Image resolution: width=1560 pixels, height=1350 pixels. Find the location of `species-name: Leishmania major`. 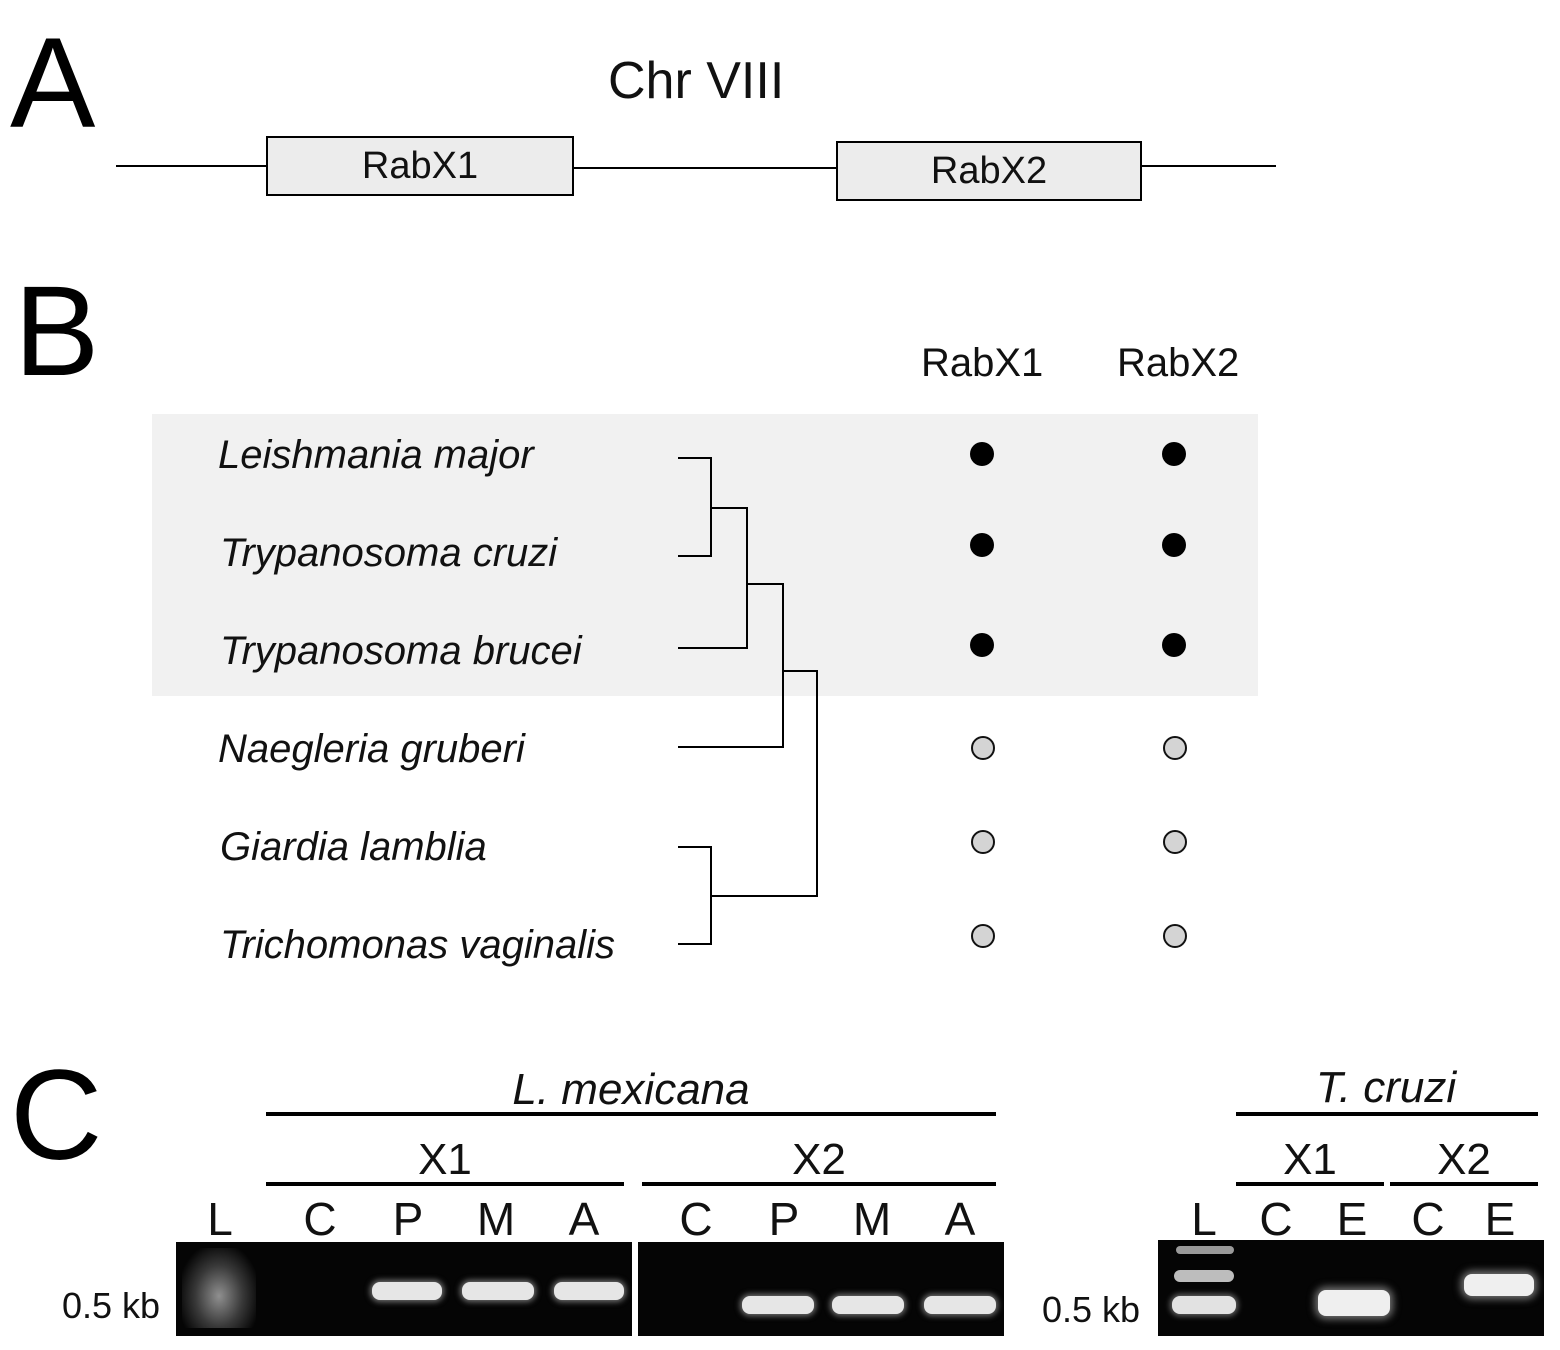

species-name: Leishmania major is located at coordinates (376, 455).